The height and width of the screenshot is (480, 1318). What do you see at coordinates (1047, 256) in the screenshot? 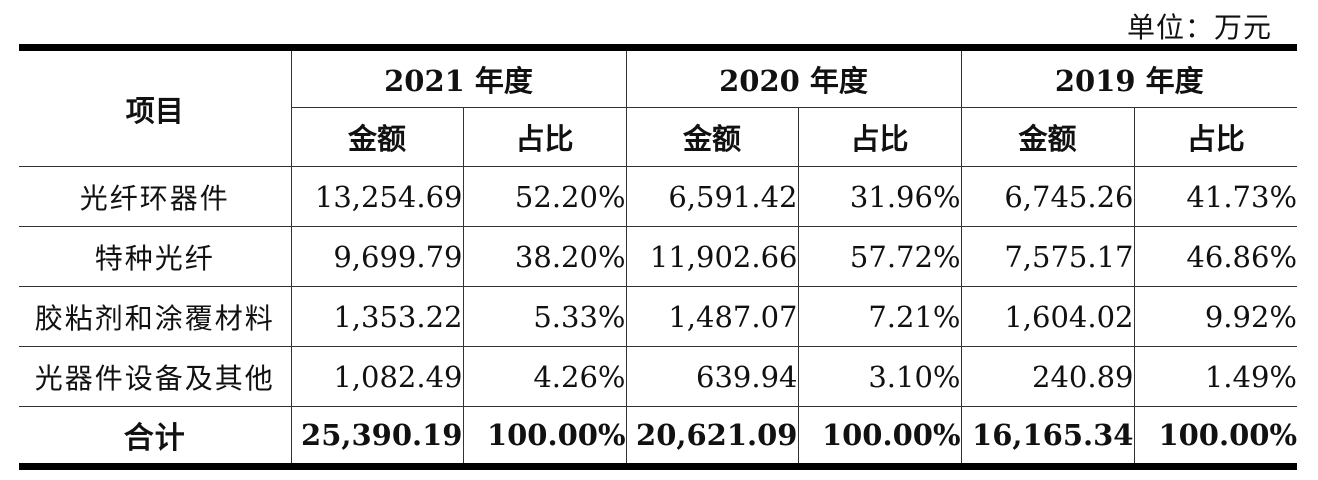
I see `amount-2019: 7,575.17` at bounding box center [1047, 256].